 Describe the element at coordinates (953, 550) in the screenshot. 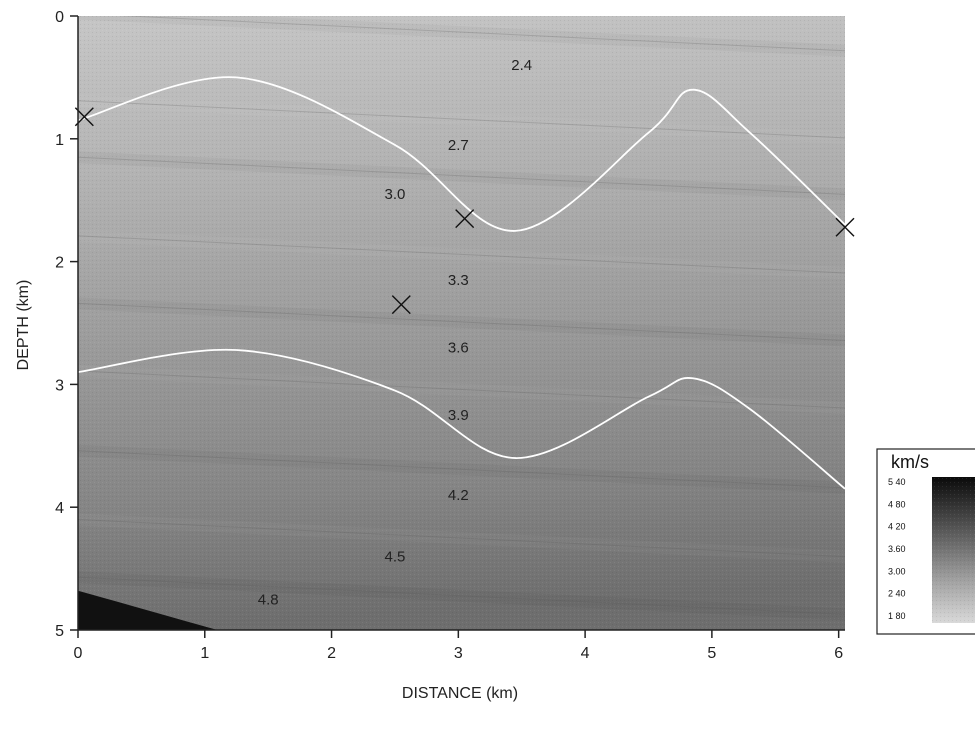

I see `colorbar-texture` at that location.